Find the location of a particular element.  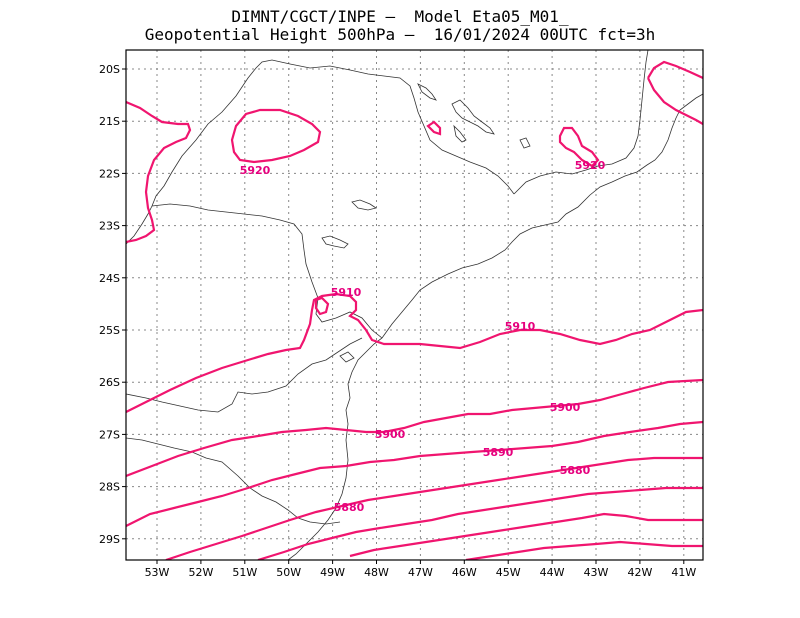

lon-tick-label: 53W is located at coordinates (157, 572).